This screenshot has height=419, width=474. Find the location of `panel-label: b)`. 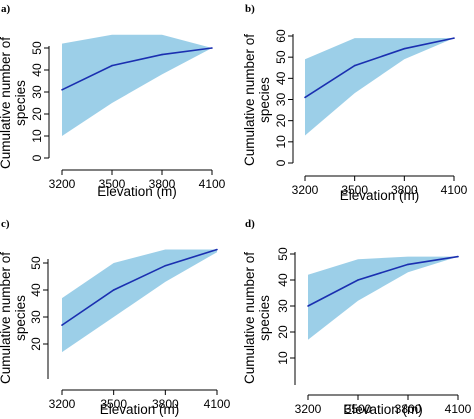

panel-label: b) is located at coordinates (250, 9).